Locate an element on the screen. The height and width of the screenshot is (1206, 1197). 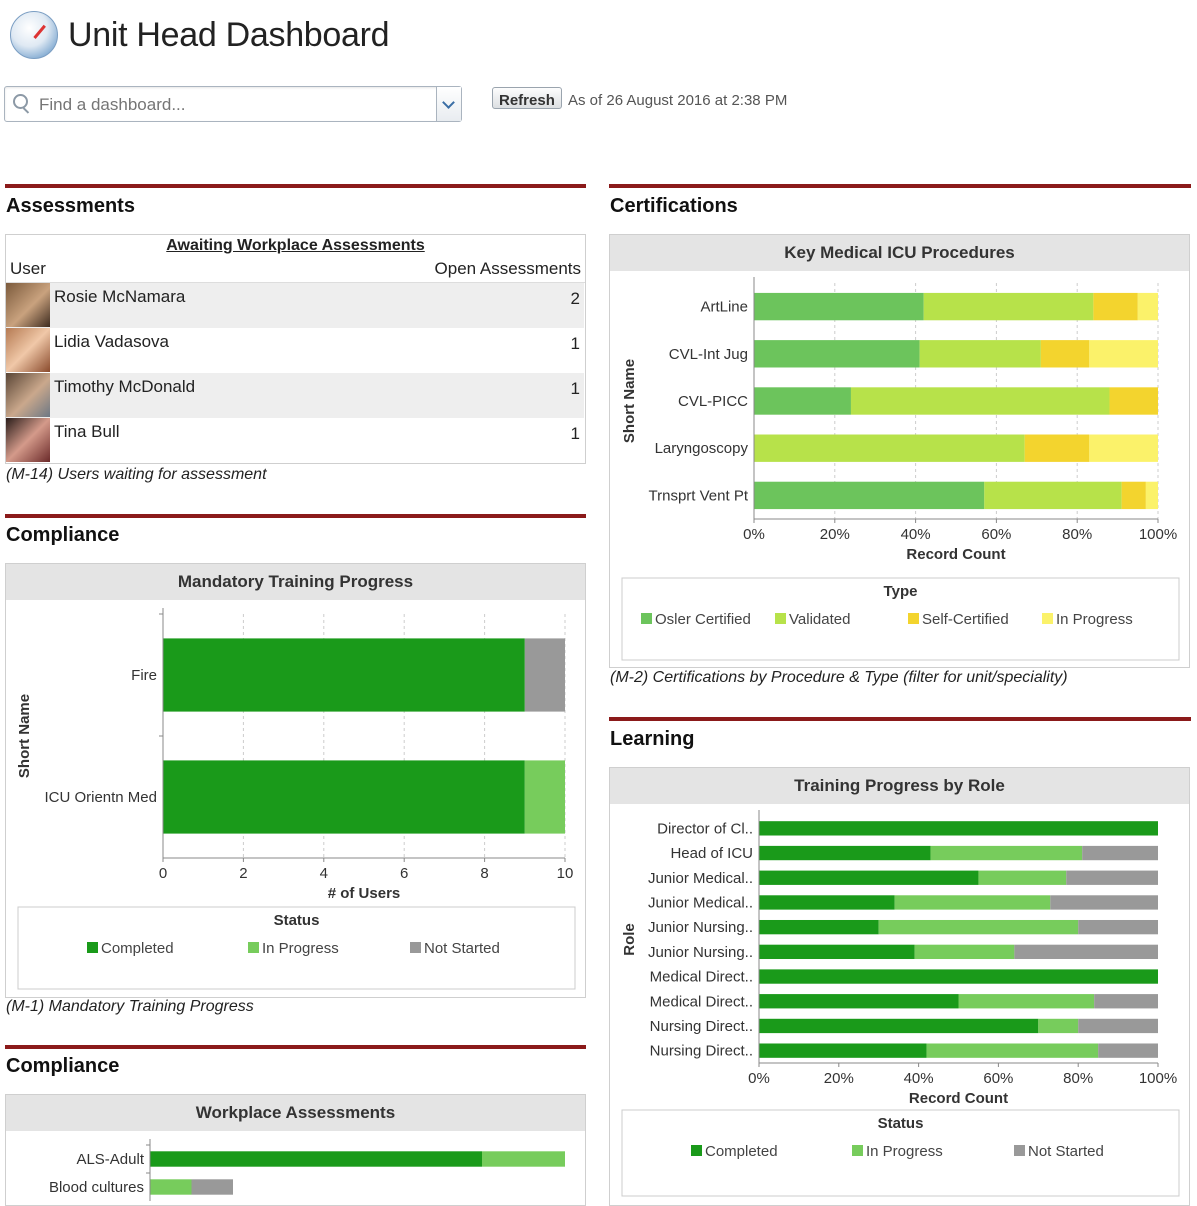
avatar is located at coordinates (28, 395).